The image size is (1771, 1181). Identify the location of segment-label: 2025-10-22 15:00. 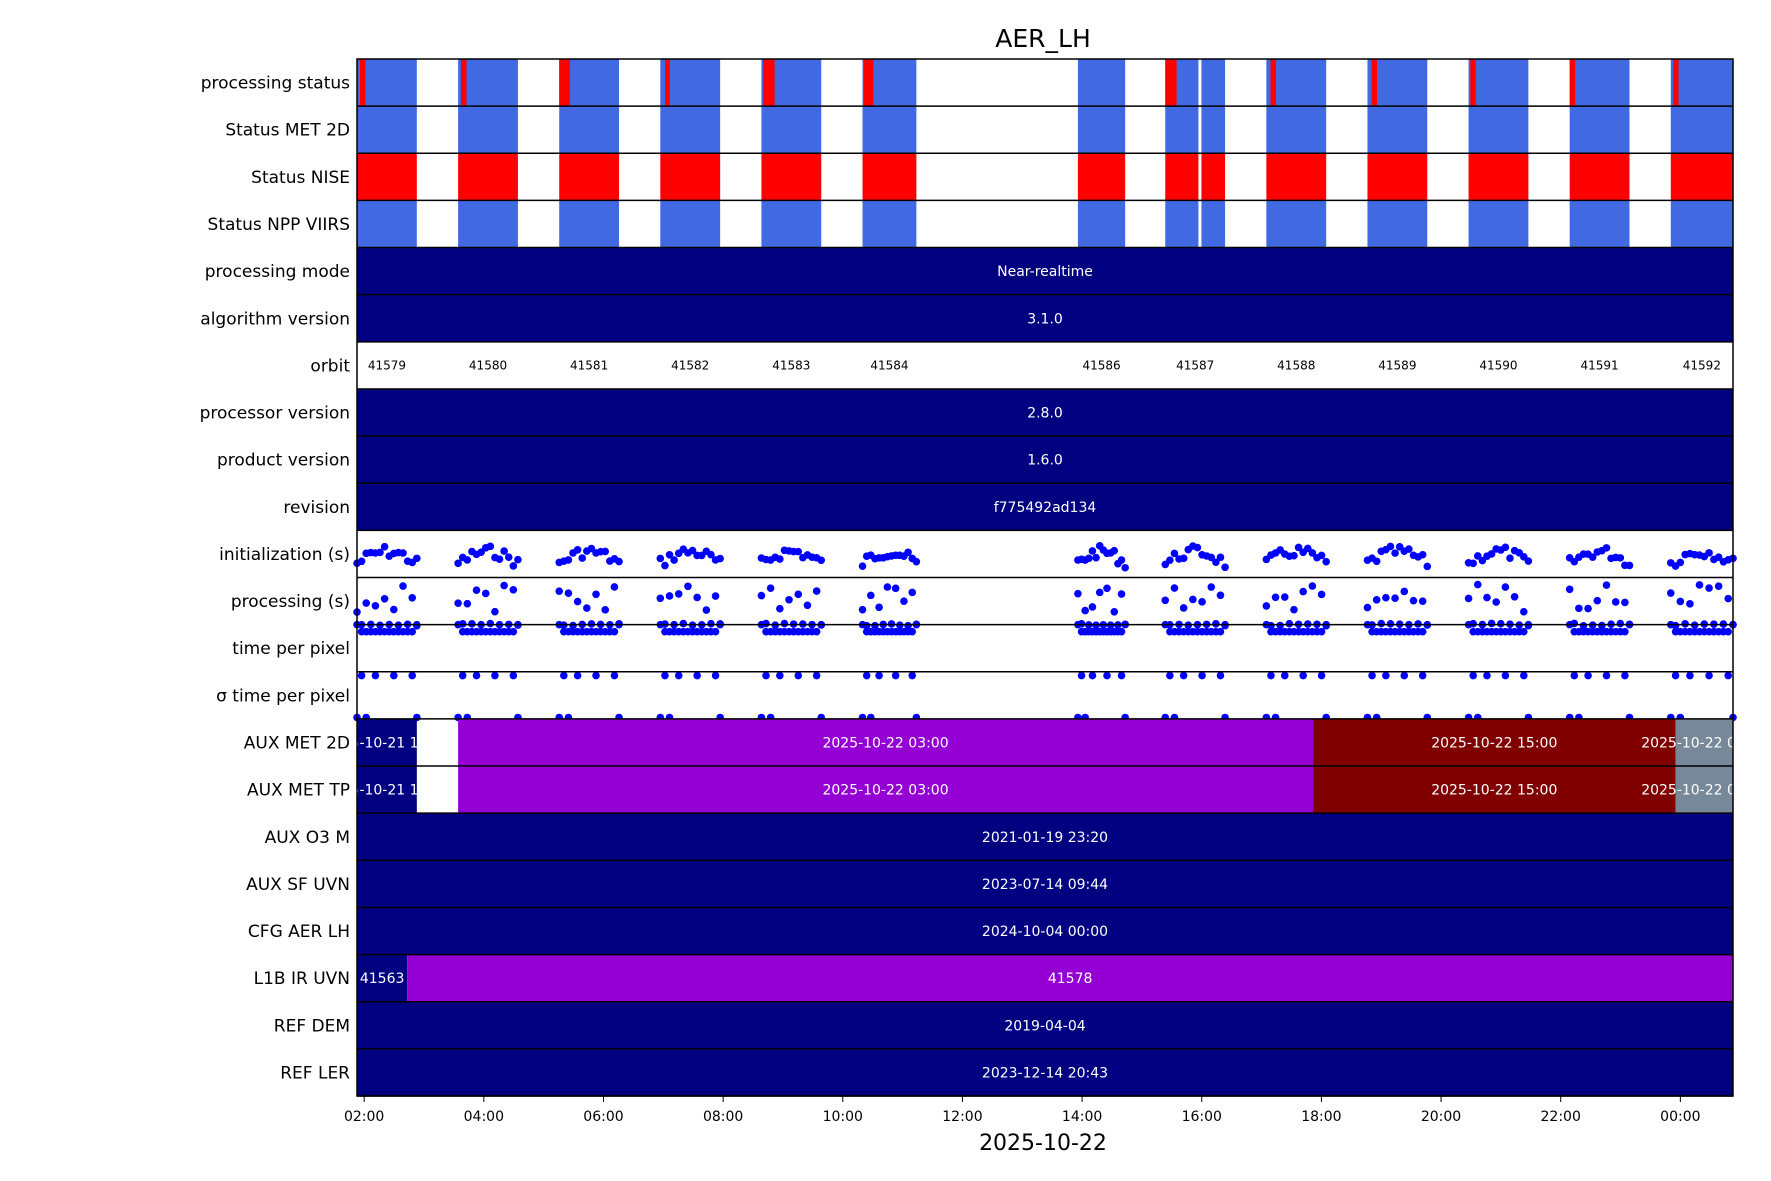
(1494, 791).